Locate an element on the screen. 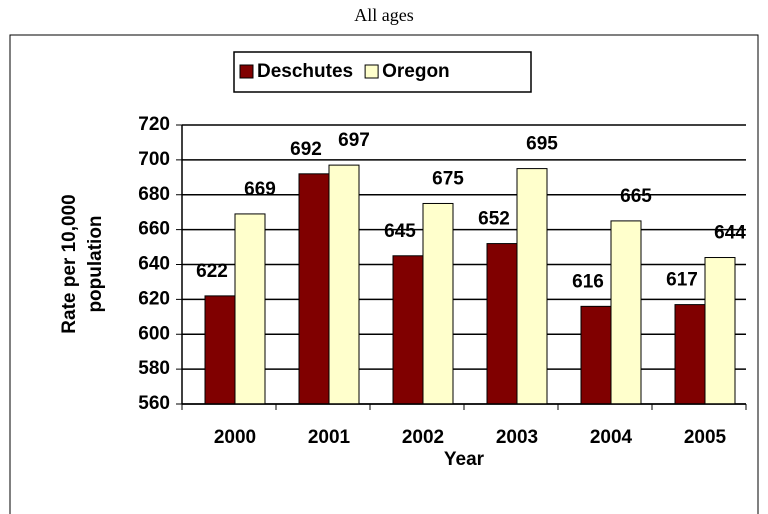 This screenshot has height=514, width=768. x-tick-label: 2005 is located at coordinates (705, 437).